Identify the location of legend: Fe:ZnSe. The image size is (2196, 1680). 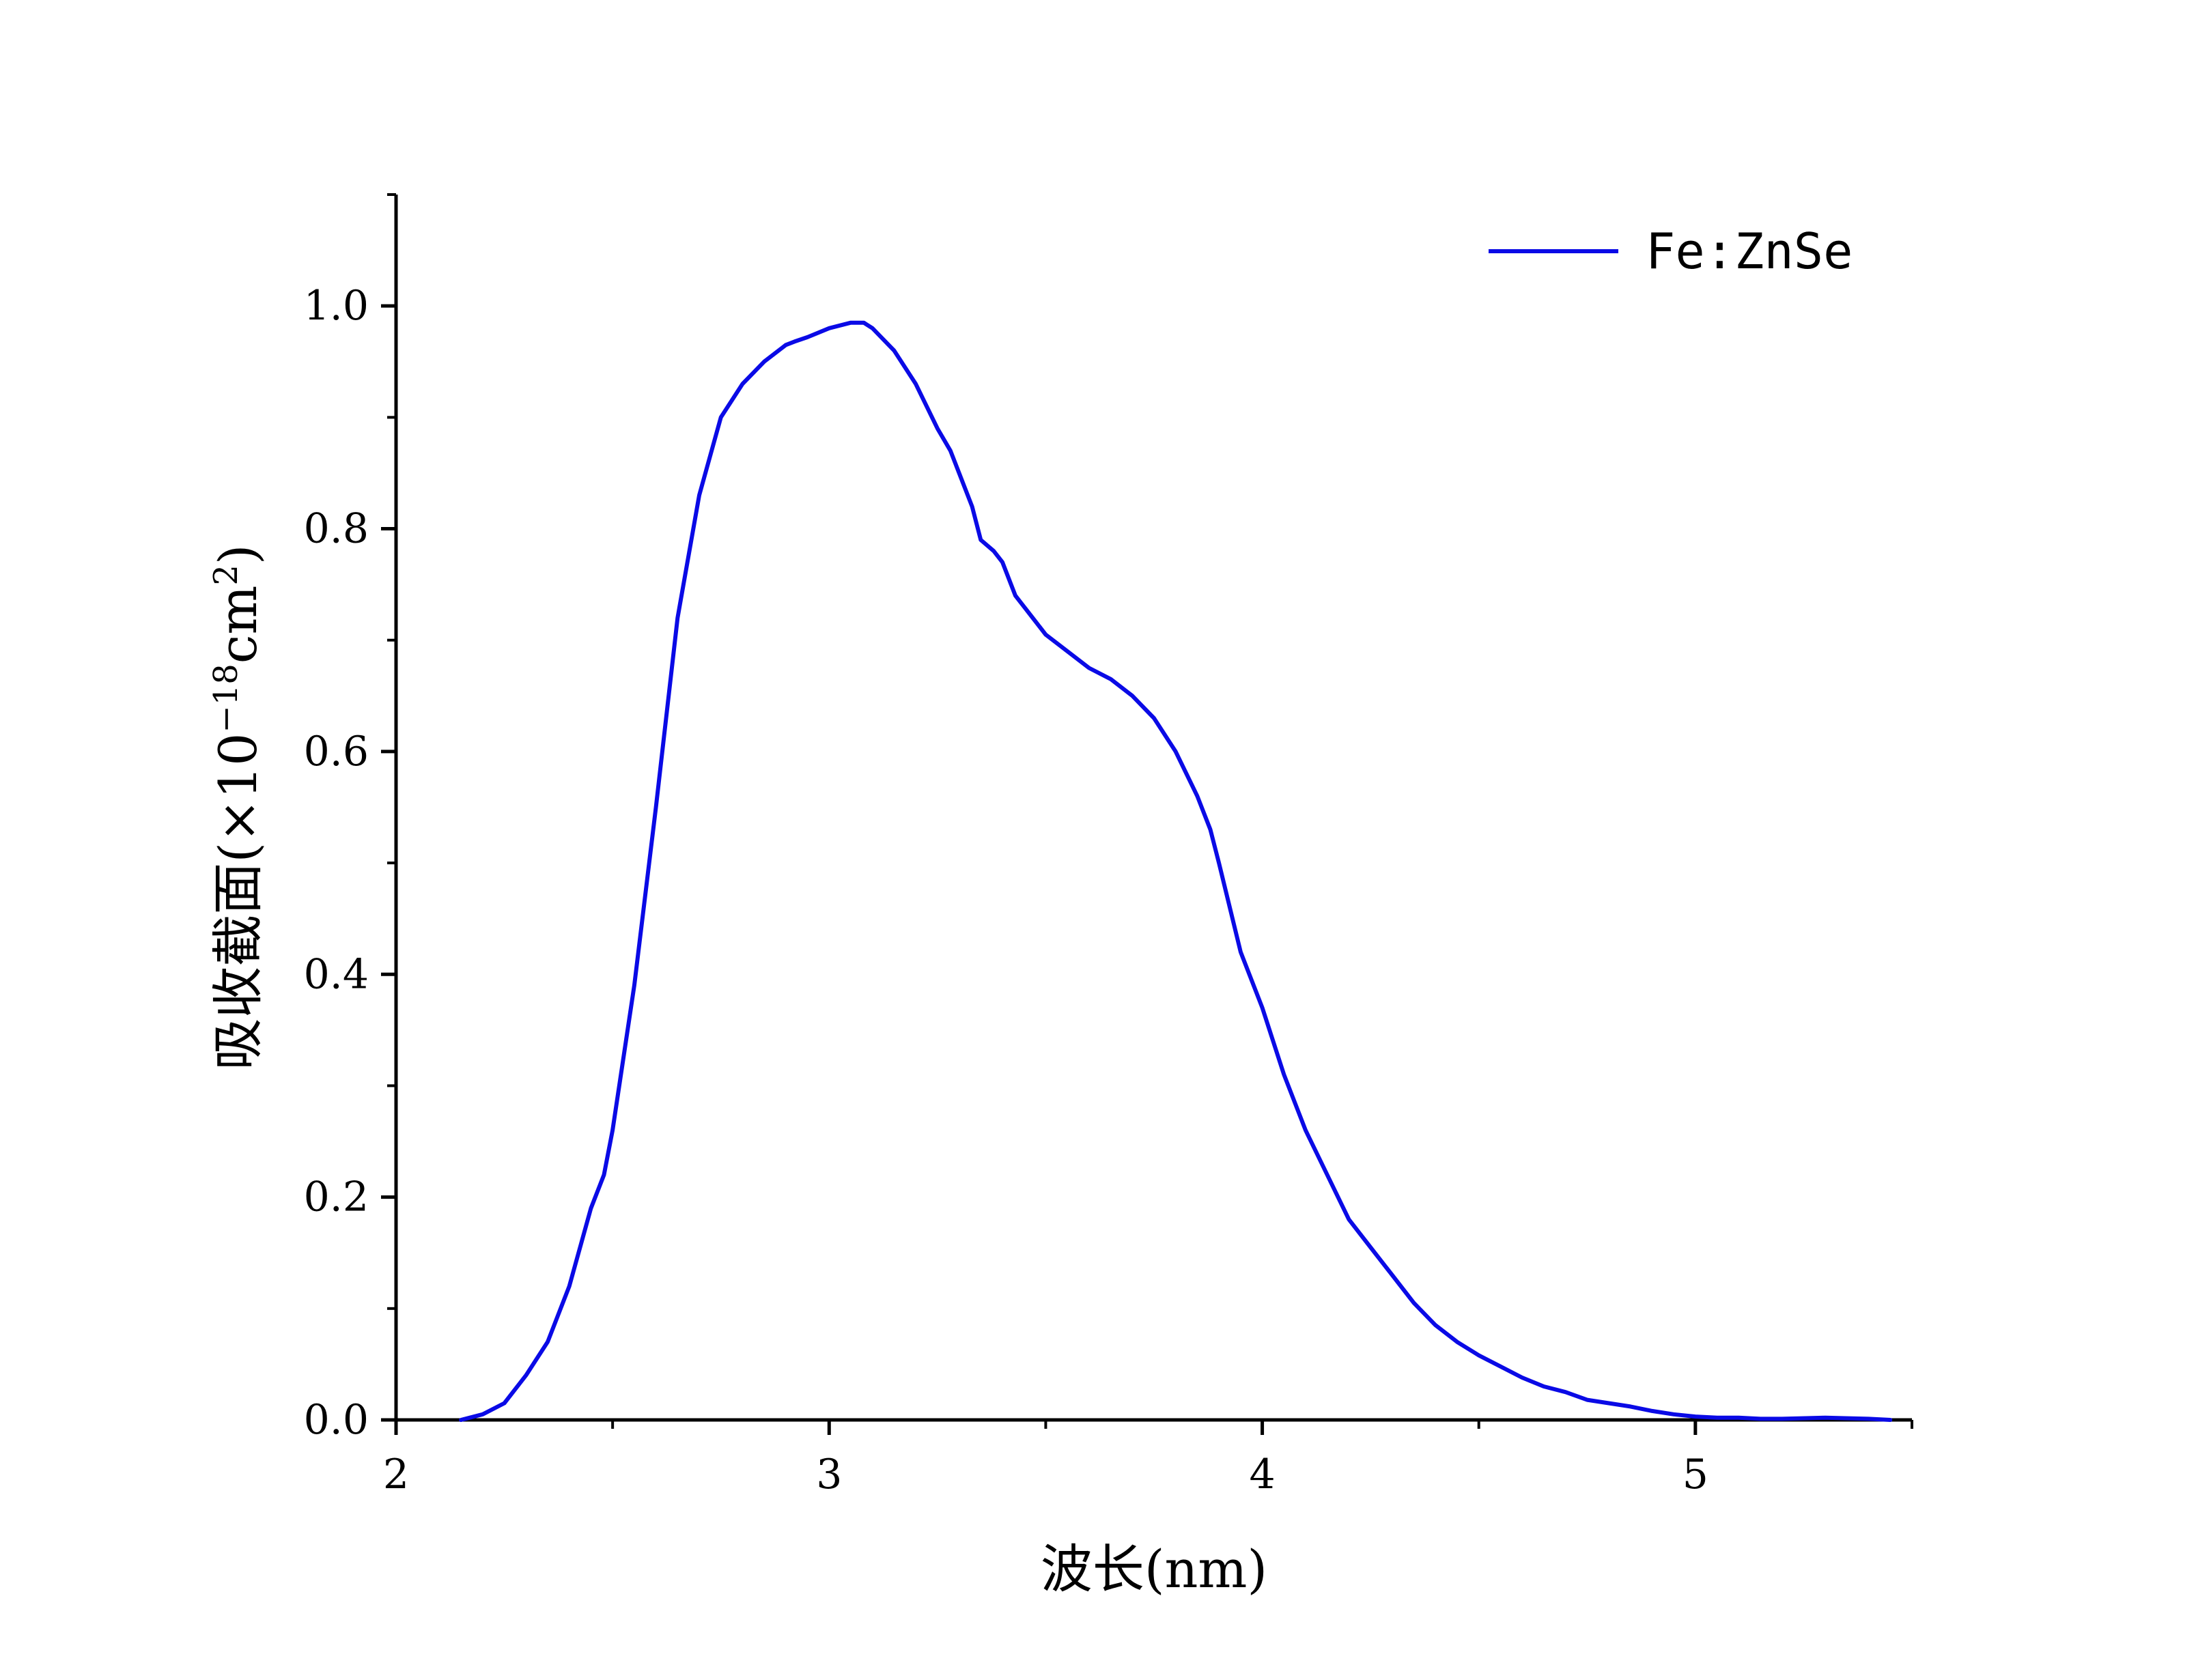
(1671, 251).